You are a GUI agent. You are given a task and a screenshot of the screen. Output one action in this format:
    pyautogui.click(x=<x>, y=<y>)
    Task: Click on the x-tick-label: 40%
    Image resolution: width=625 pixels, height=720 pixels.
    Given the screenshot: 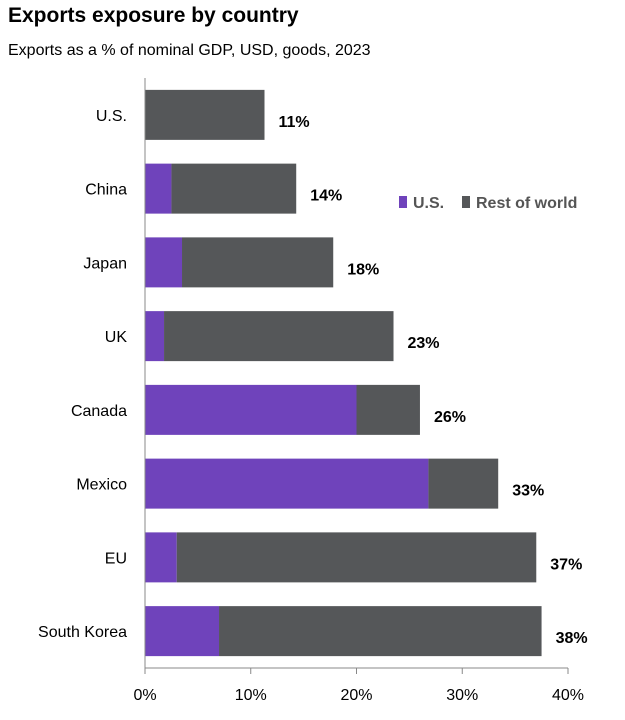 What is the action you would take?
    pyautogui.click(x=568, y=695)
    